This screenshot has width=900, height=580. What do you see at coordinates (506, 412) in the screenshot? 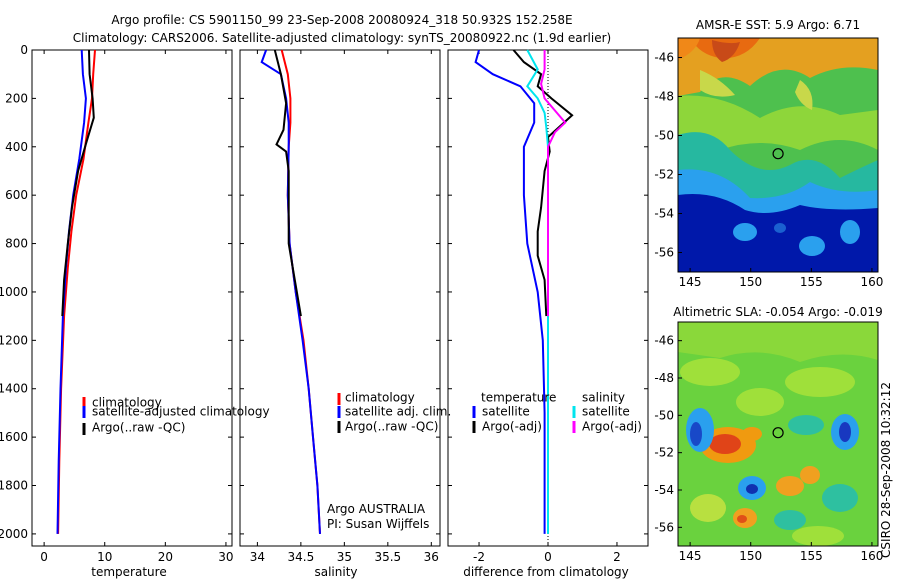
I see `legend-temp-satellite: satellite` at bounding box center [506, 412].